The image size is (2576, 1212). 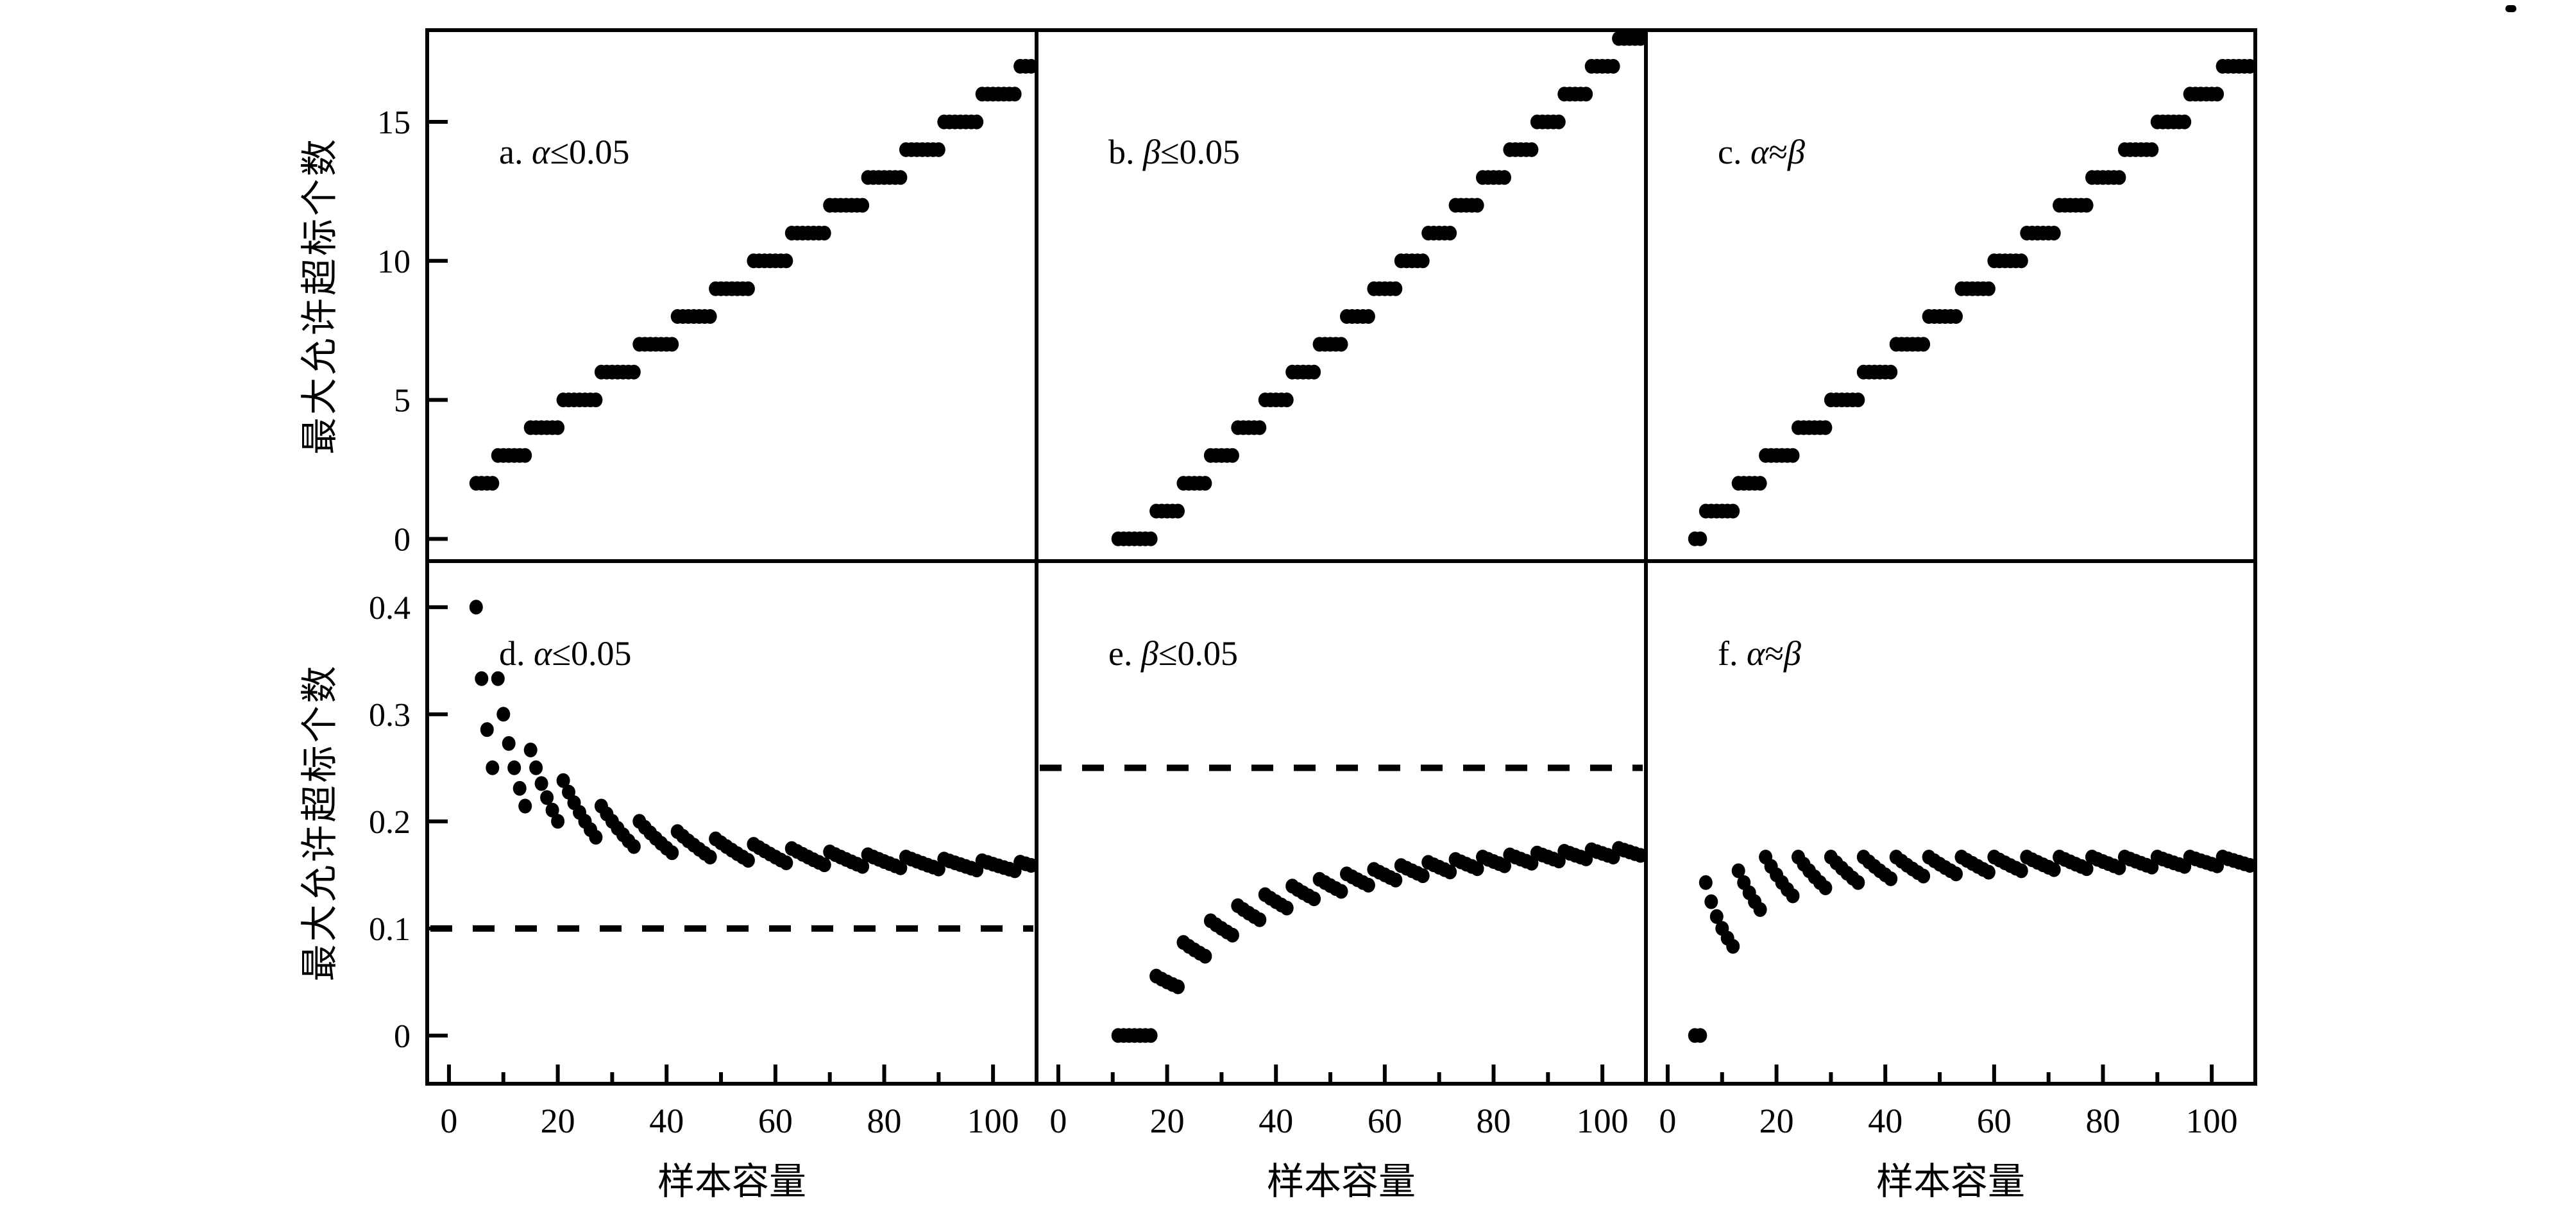 I want to click on y-tick-label: 0.2, so click(x=390, y=823).